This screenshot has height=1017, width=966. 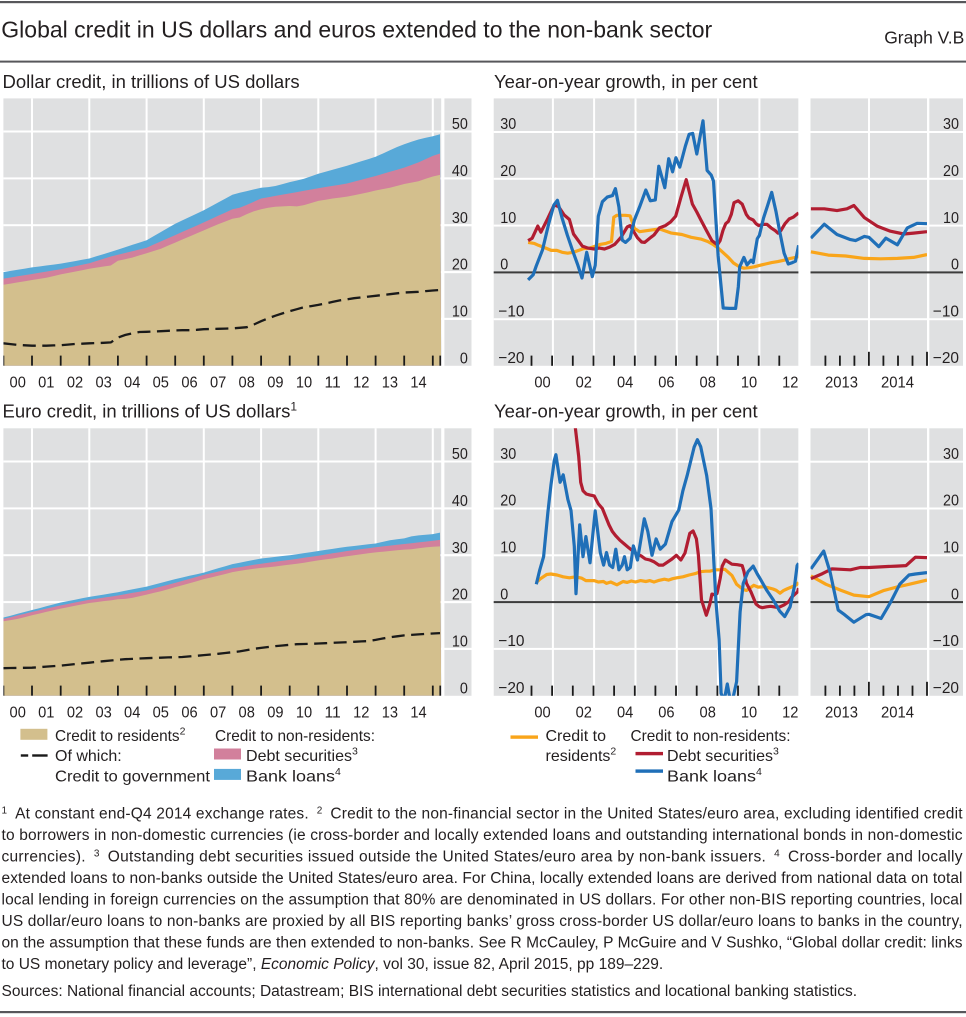 I want to click on svg-text: Graph V.B, so click(x=924, y=38).